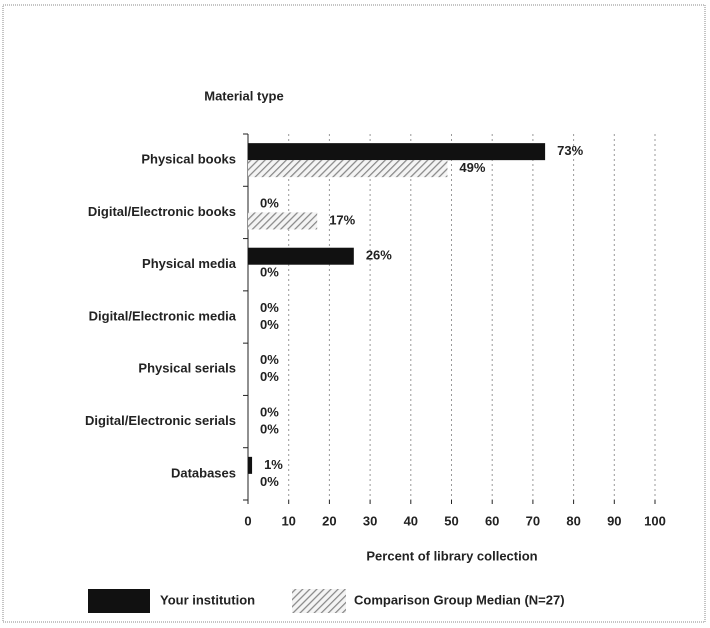  I want to click on x-tick-label: 40, so click(411, 520).